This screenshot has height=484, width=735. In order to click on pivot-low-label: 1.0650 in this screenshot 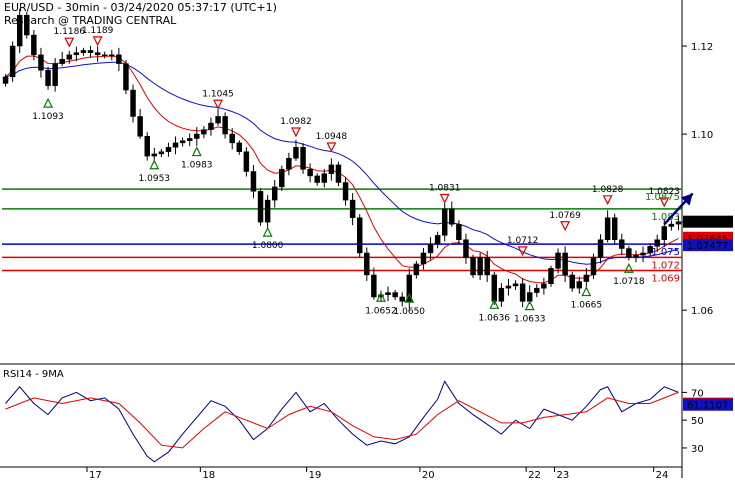, I will do `click(410, 312)`.